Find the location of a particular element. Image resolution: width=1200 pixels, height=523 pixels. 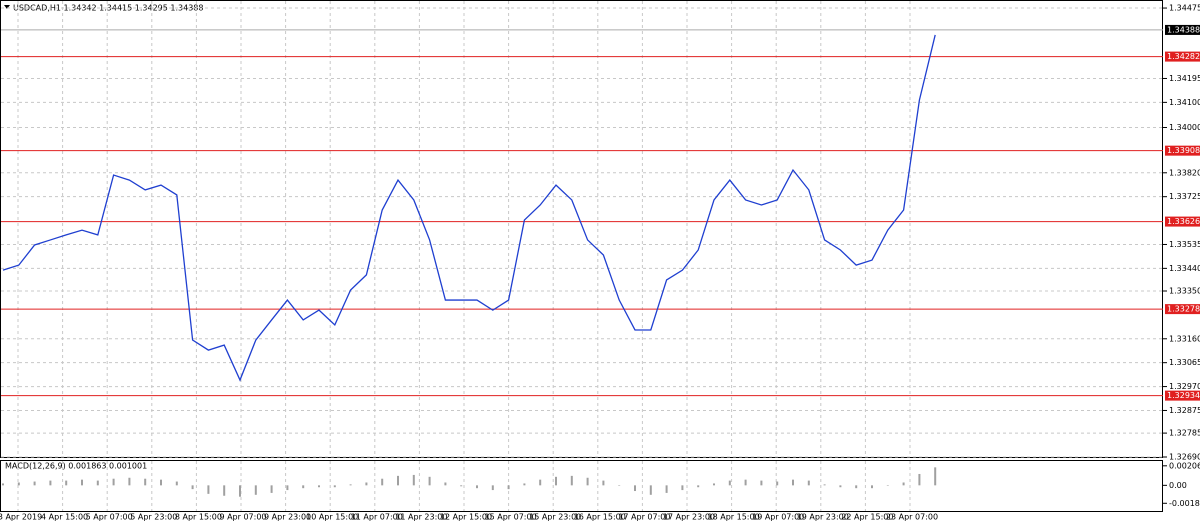

macd-y-tick-label: 0.002062 is located at coordinates (1184, 465).